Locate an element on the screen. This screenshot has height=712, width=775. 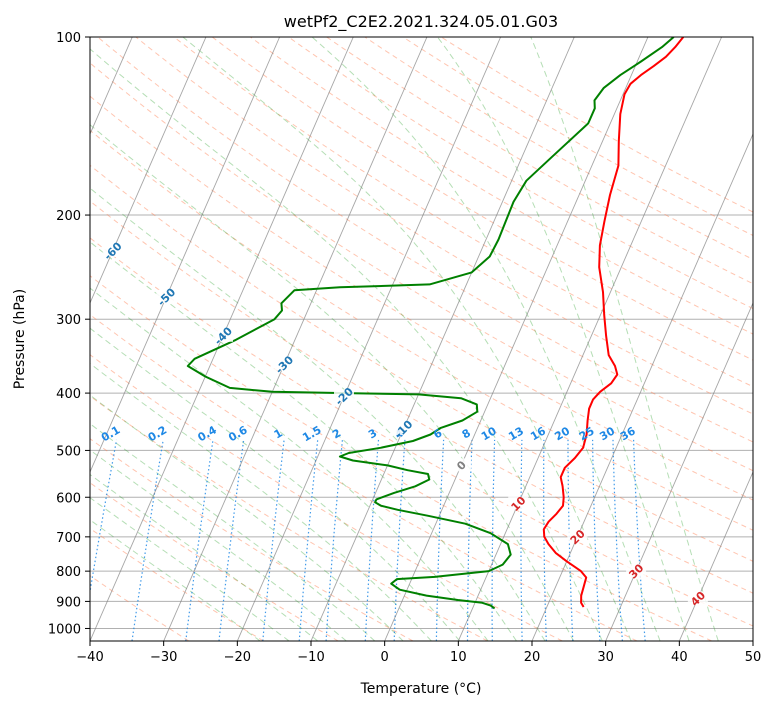
x-tick-label: 50 is located at coordinates (753, 657).